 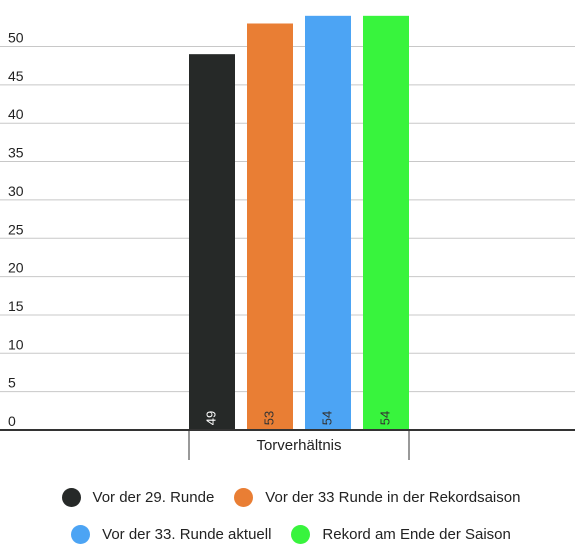 I want to click on bar-value-label: 53, so click(x=268, y=418).